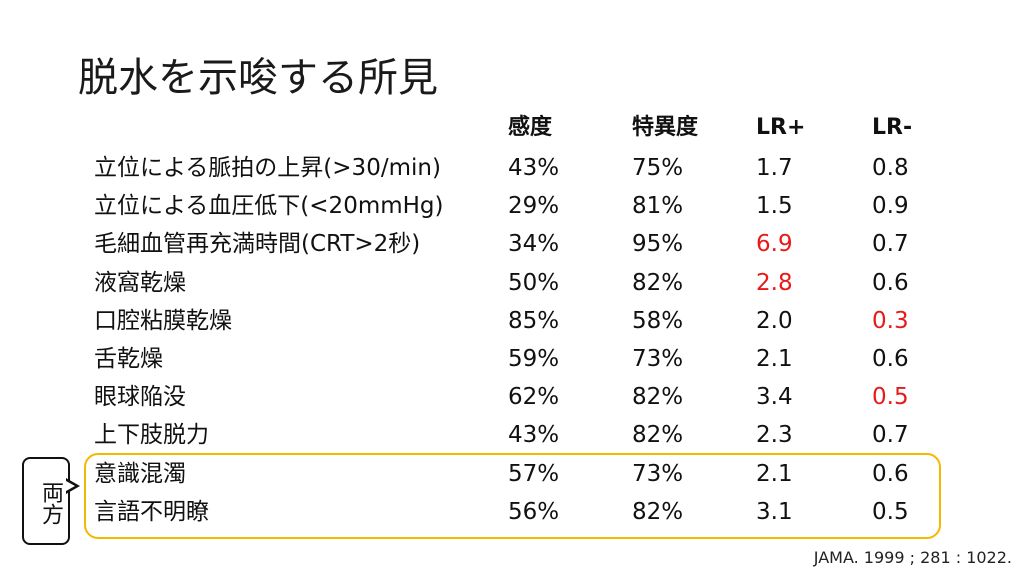 The width and height of the screenshot is (1024, 576). Describe the element at coordinates (140, 473) in the screenshot. I see `finding-cell: 意識混濁` at that location.